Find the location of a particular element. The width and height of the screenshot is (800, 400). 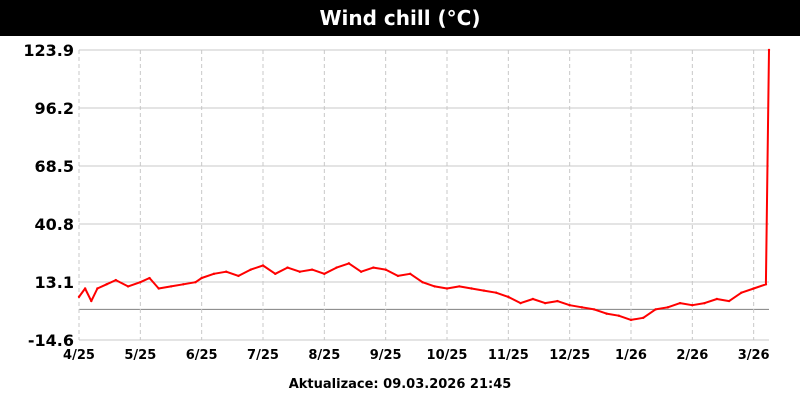

last-updated: Aktualizace: 09.03.2026 21:45 is located at coordinates (400, 384).